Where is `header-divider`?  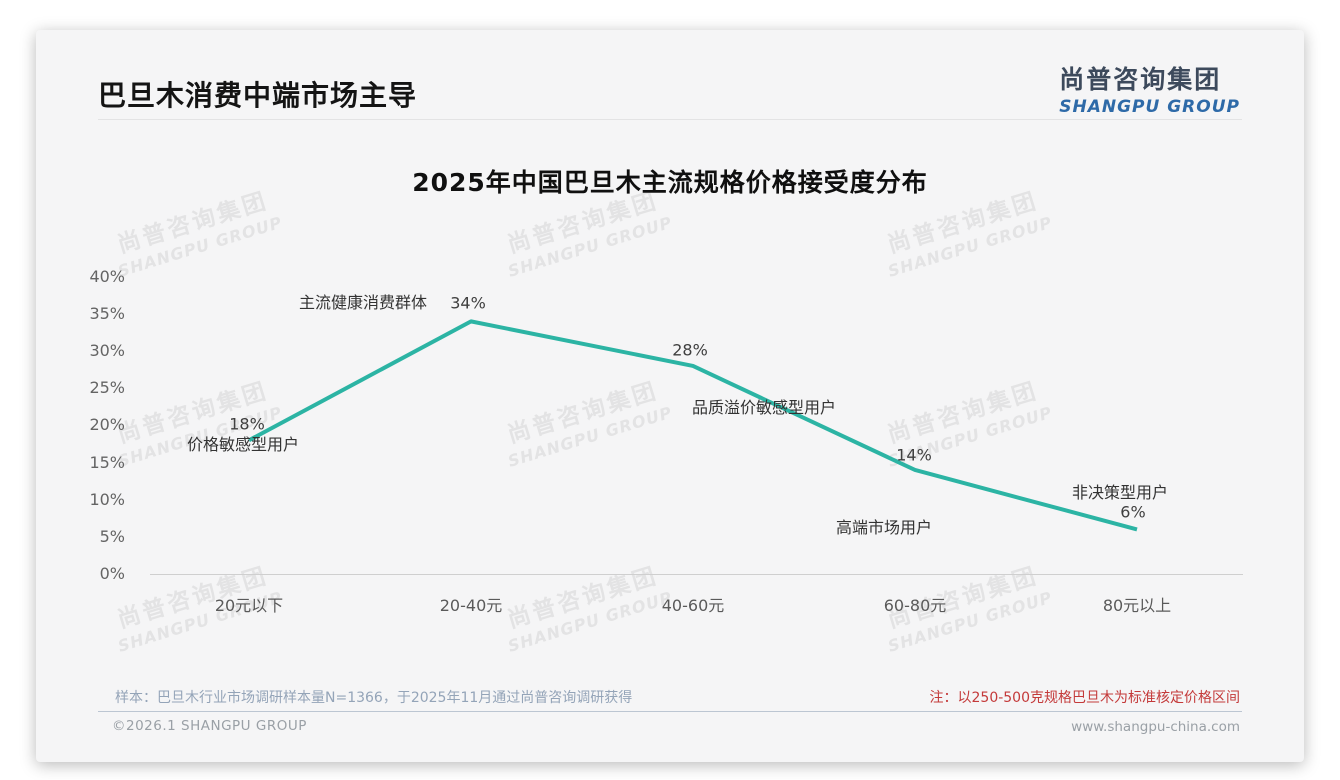 header-divider is located at coordinates (670, 119).